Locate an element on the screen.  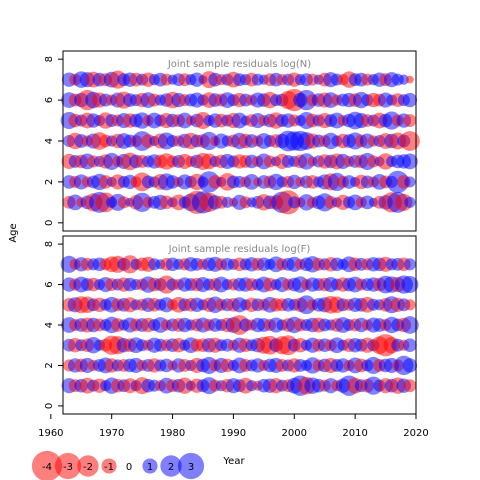
legend-item: 2 is located at coordinates (171, 466).